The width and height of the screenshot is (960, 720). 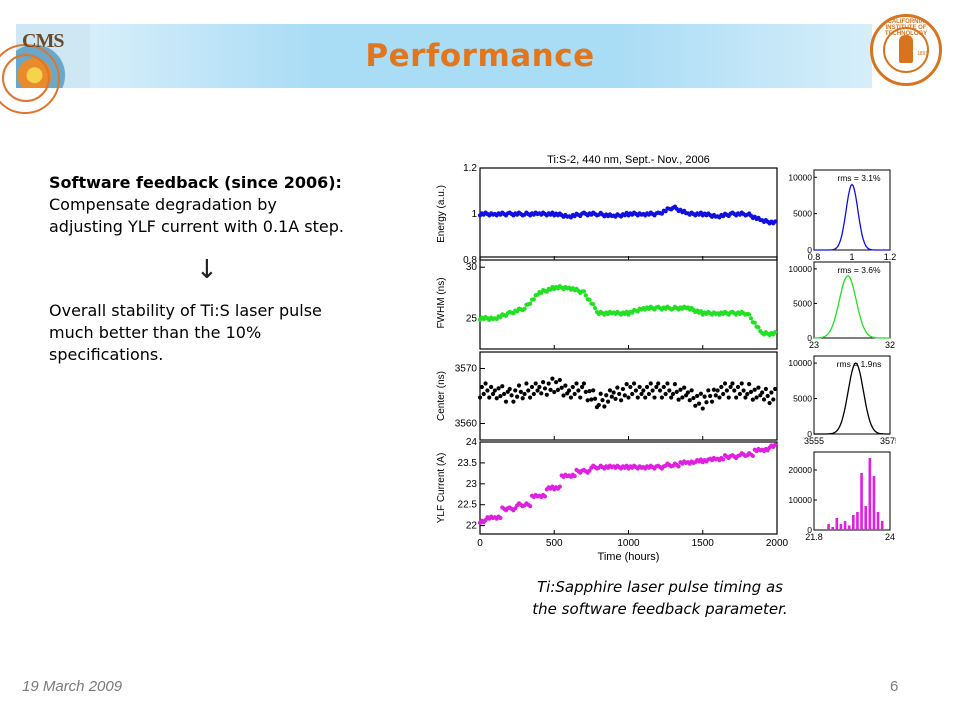 What do you see at coordinates (809, 338) in the screenshot?
I see `hist-y-tick-label: 0` at bounding box center [809, 338].